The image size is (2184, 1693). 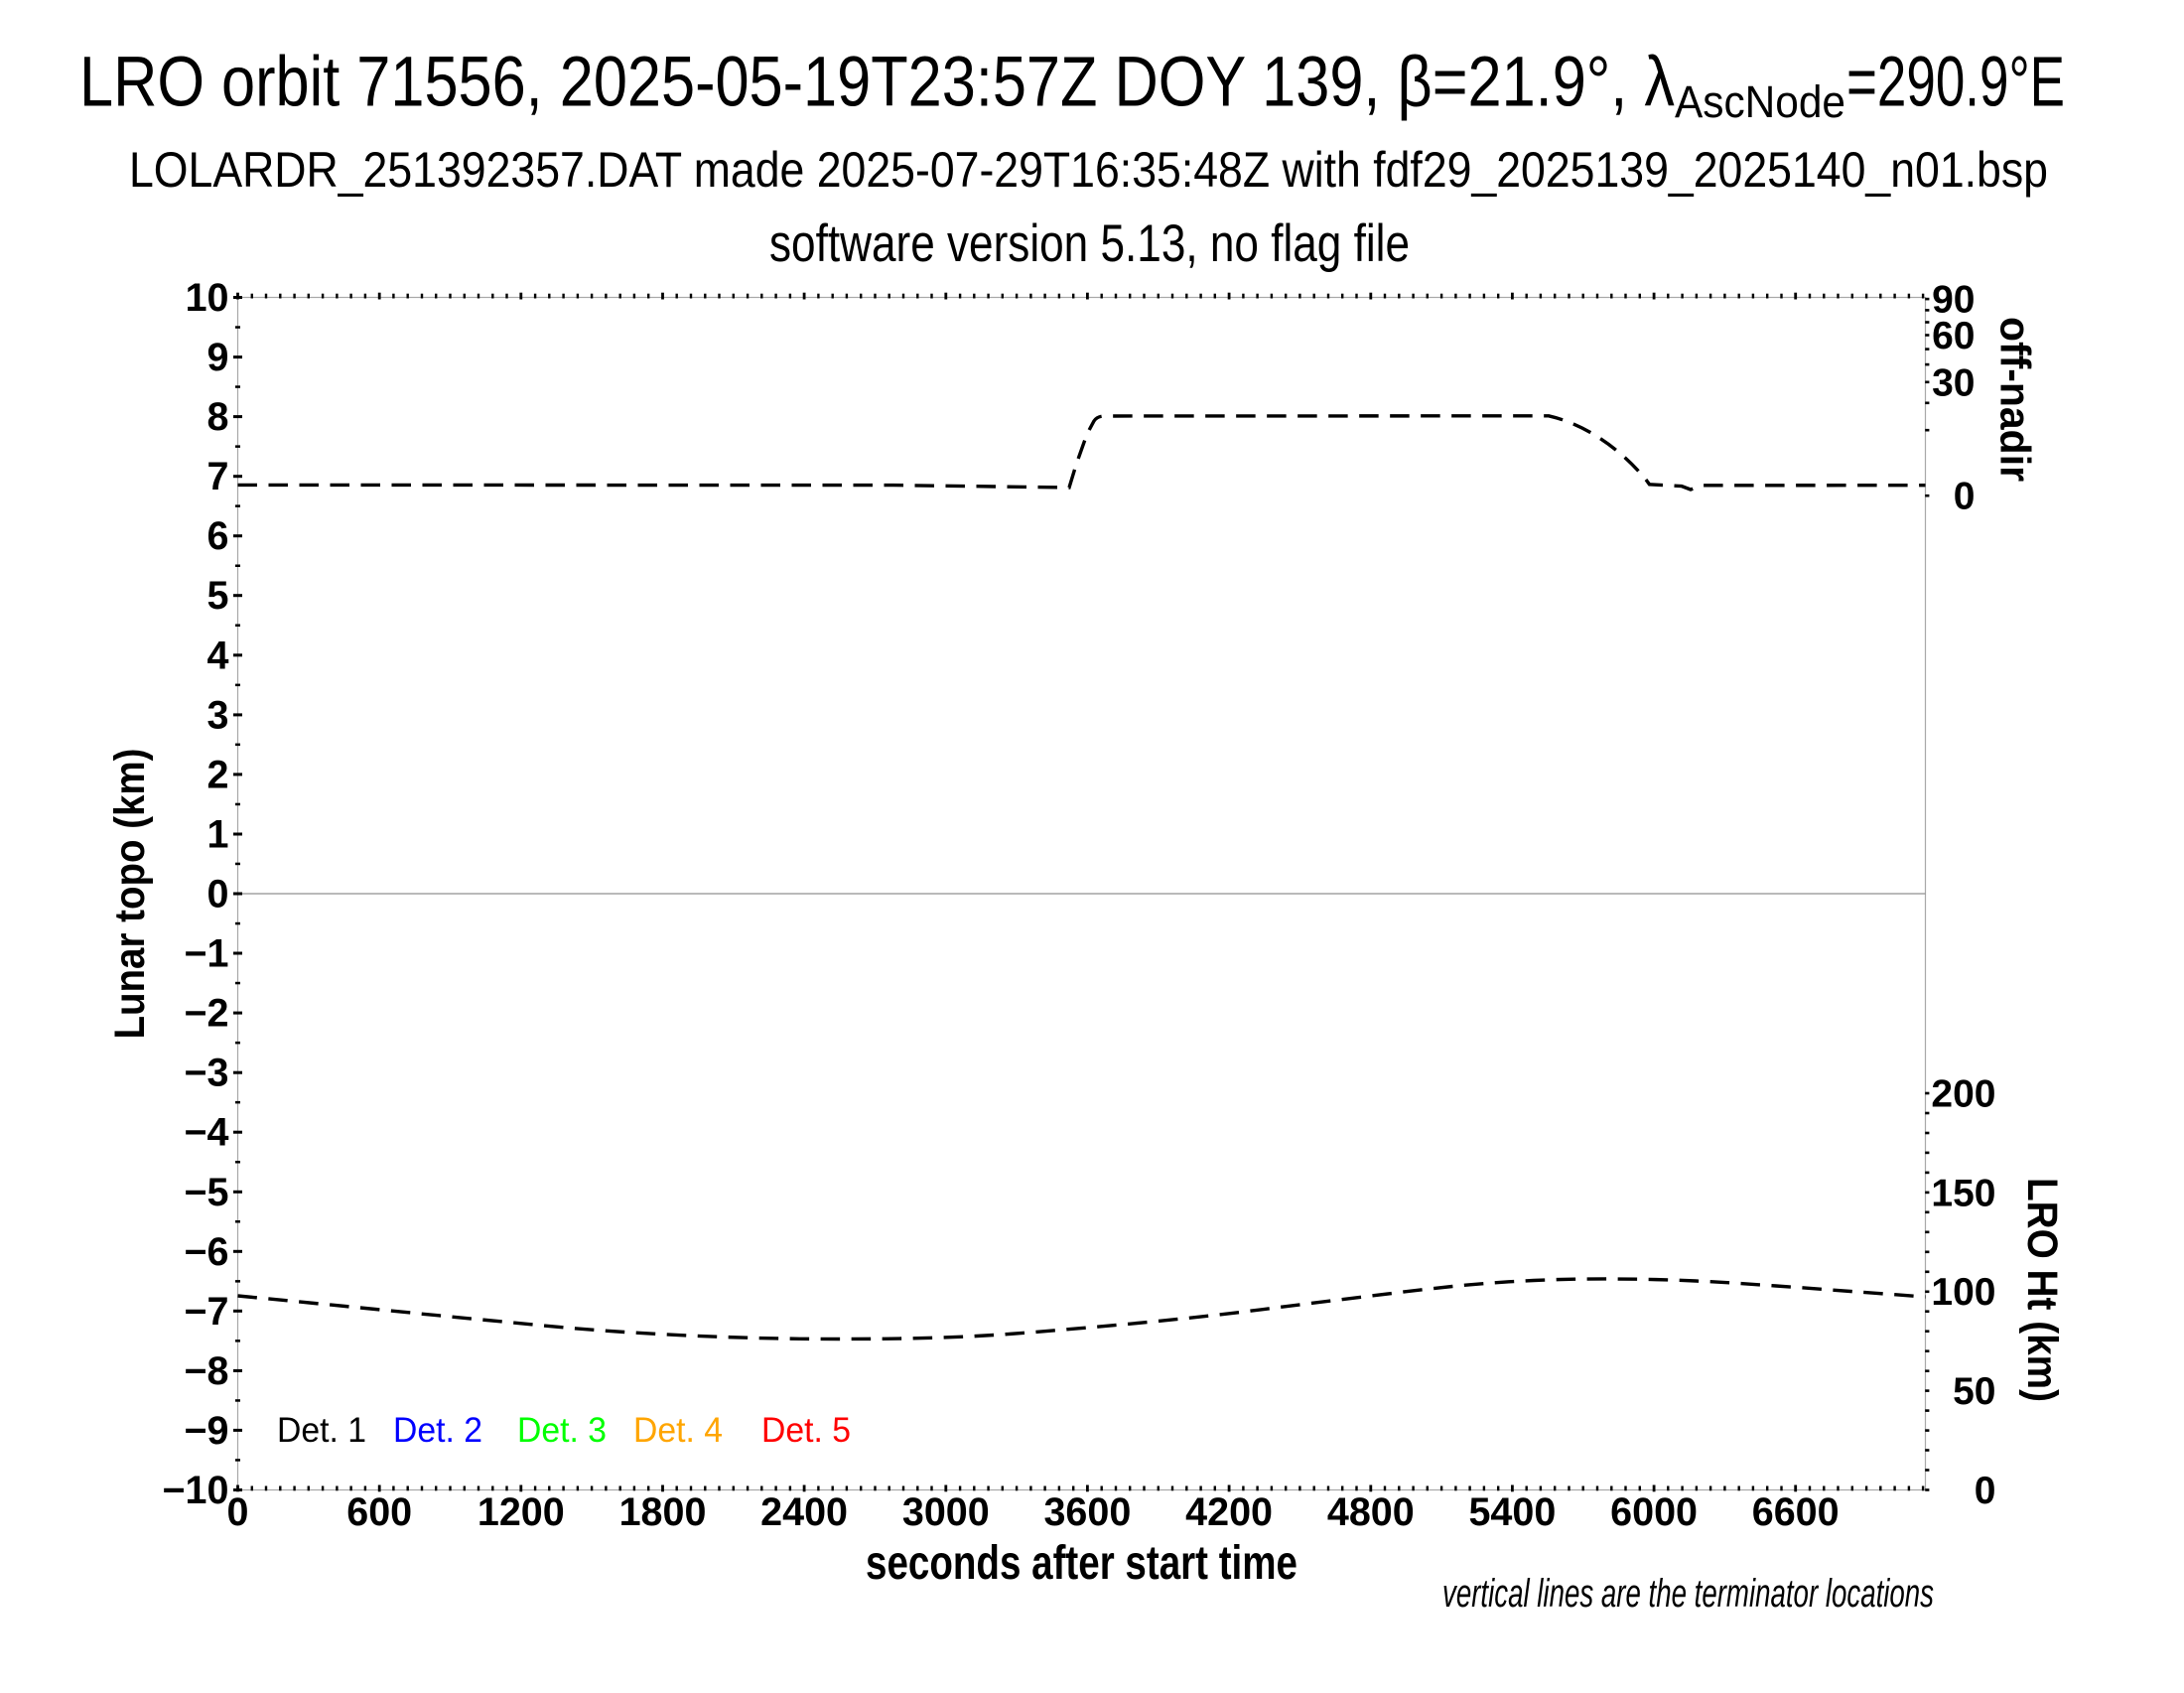 What do you see at coordinates (1953, 383) in the screenshot?
I see `svg-text: 30` at bounding box center [1953, 383].